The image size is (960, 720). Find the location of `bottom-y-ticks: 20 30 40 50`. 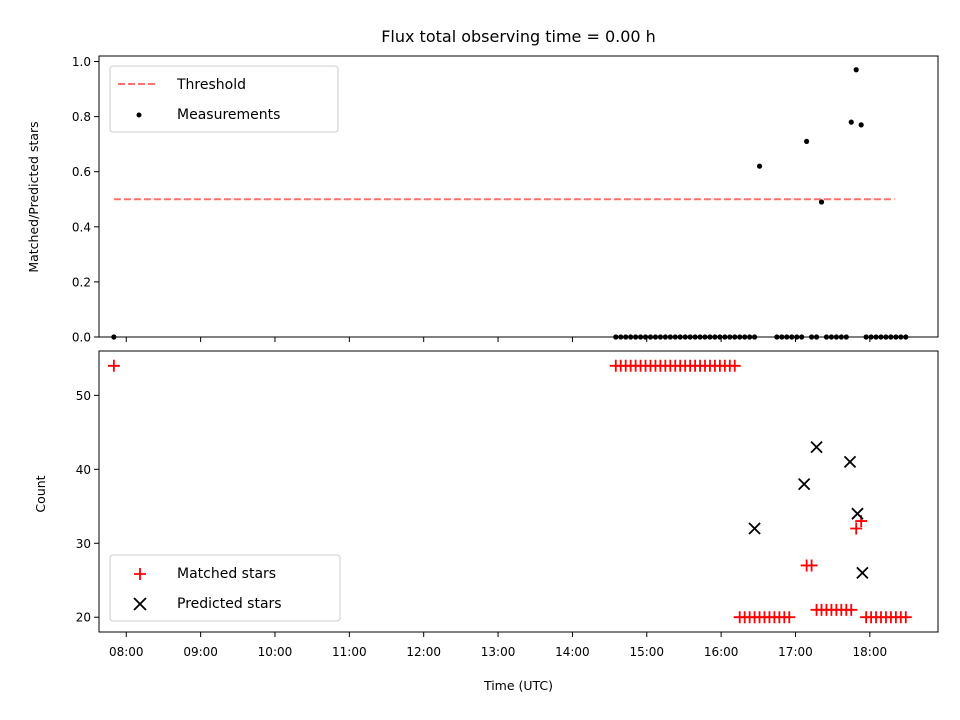

bottom-y-ticks: 20 30 40 50 is located at coordinates (87, 507).